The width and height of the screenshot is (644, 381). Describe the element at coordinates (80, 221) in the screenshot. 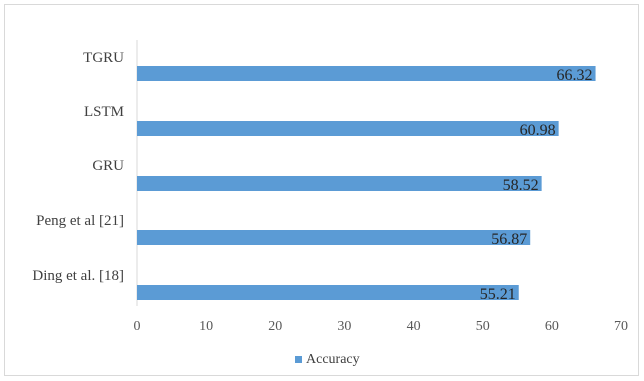

I see `category-label: Peng et al [21]` at that location.